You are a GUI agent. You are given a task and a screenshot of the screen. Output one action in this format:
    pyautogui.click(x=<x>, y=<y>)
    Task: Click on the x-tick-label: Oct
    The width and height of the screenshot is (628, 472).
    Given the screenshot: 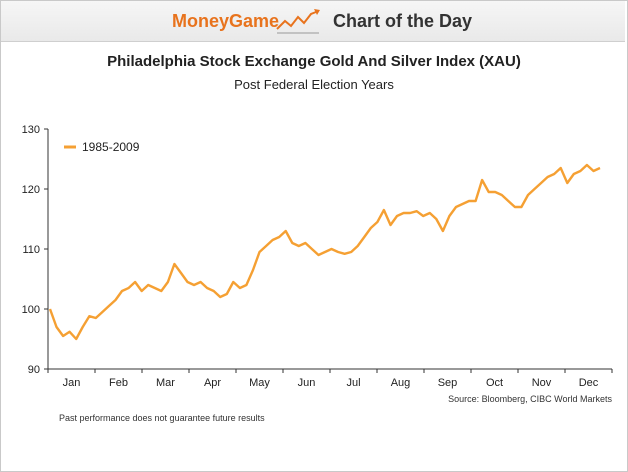 What is the action you would take?
    pyautogui.click(x=494, y=383)
    